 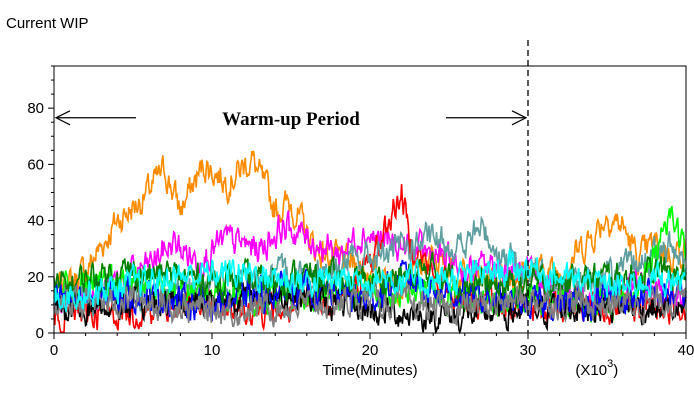 What do you see at coordinates (62, 118) in the screenshot?
I see `arrowhead-left` at bounding box center [62, 118].